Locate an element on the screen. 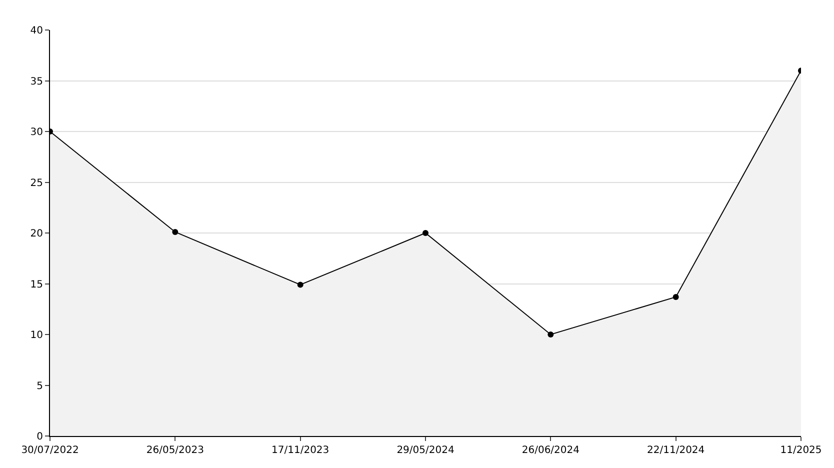 This screenshot has width=834, height=468. x-tick-label: 26/05/2023 is located at coordinates (175, 450).